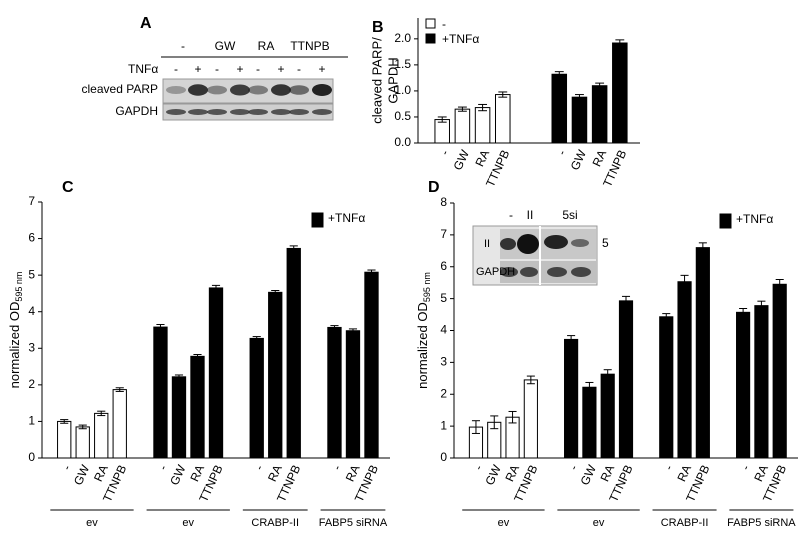  I want to click on group-label: FABP5 siRNA, so click(761, 523).